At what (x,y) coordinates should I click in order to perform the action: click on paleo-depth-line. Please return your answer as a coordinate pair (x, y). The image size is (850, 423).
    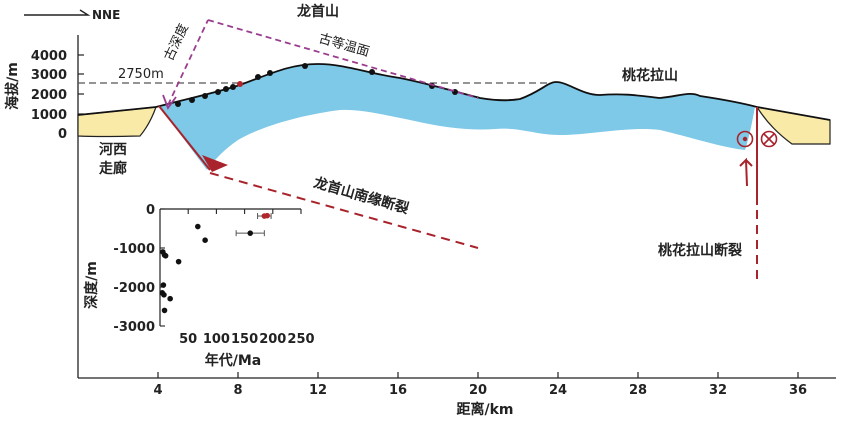
    Looking at the image, I should click on (188, 62).